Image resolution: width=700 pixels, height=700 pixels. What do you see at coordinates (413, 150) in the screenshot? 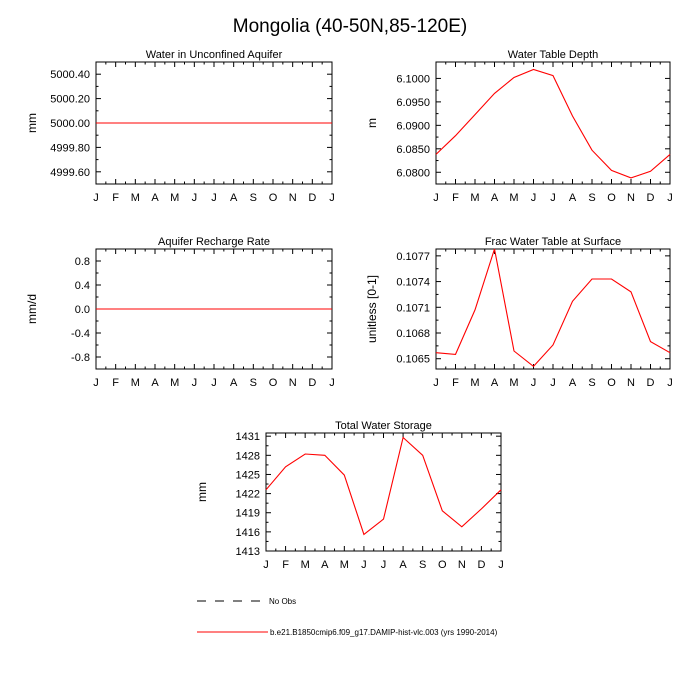
I see `y-tick-label: 6.0850` at bounding box center [413, 150].